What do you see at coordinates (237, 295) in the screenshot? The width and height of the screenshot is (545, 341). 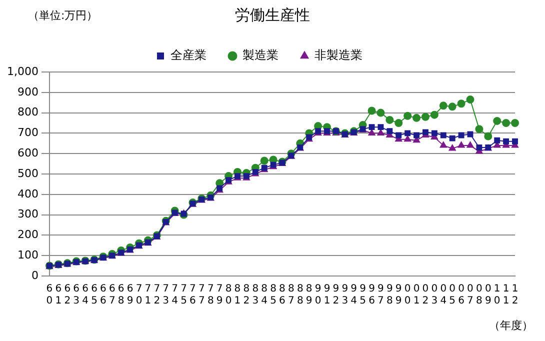 I see `x-tick-label: 81` at bounding box center [237, 295].